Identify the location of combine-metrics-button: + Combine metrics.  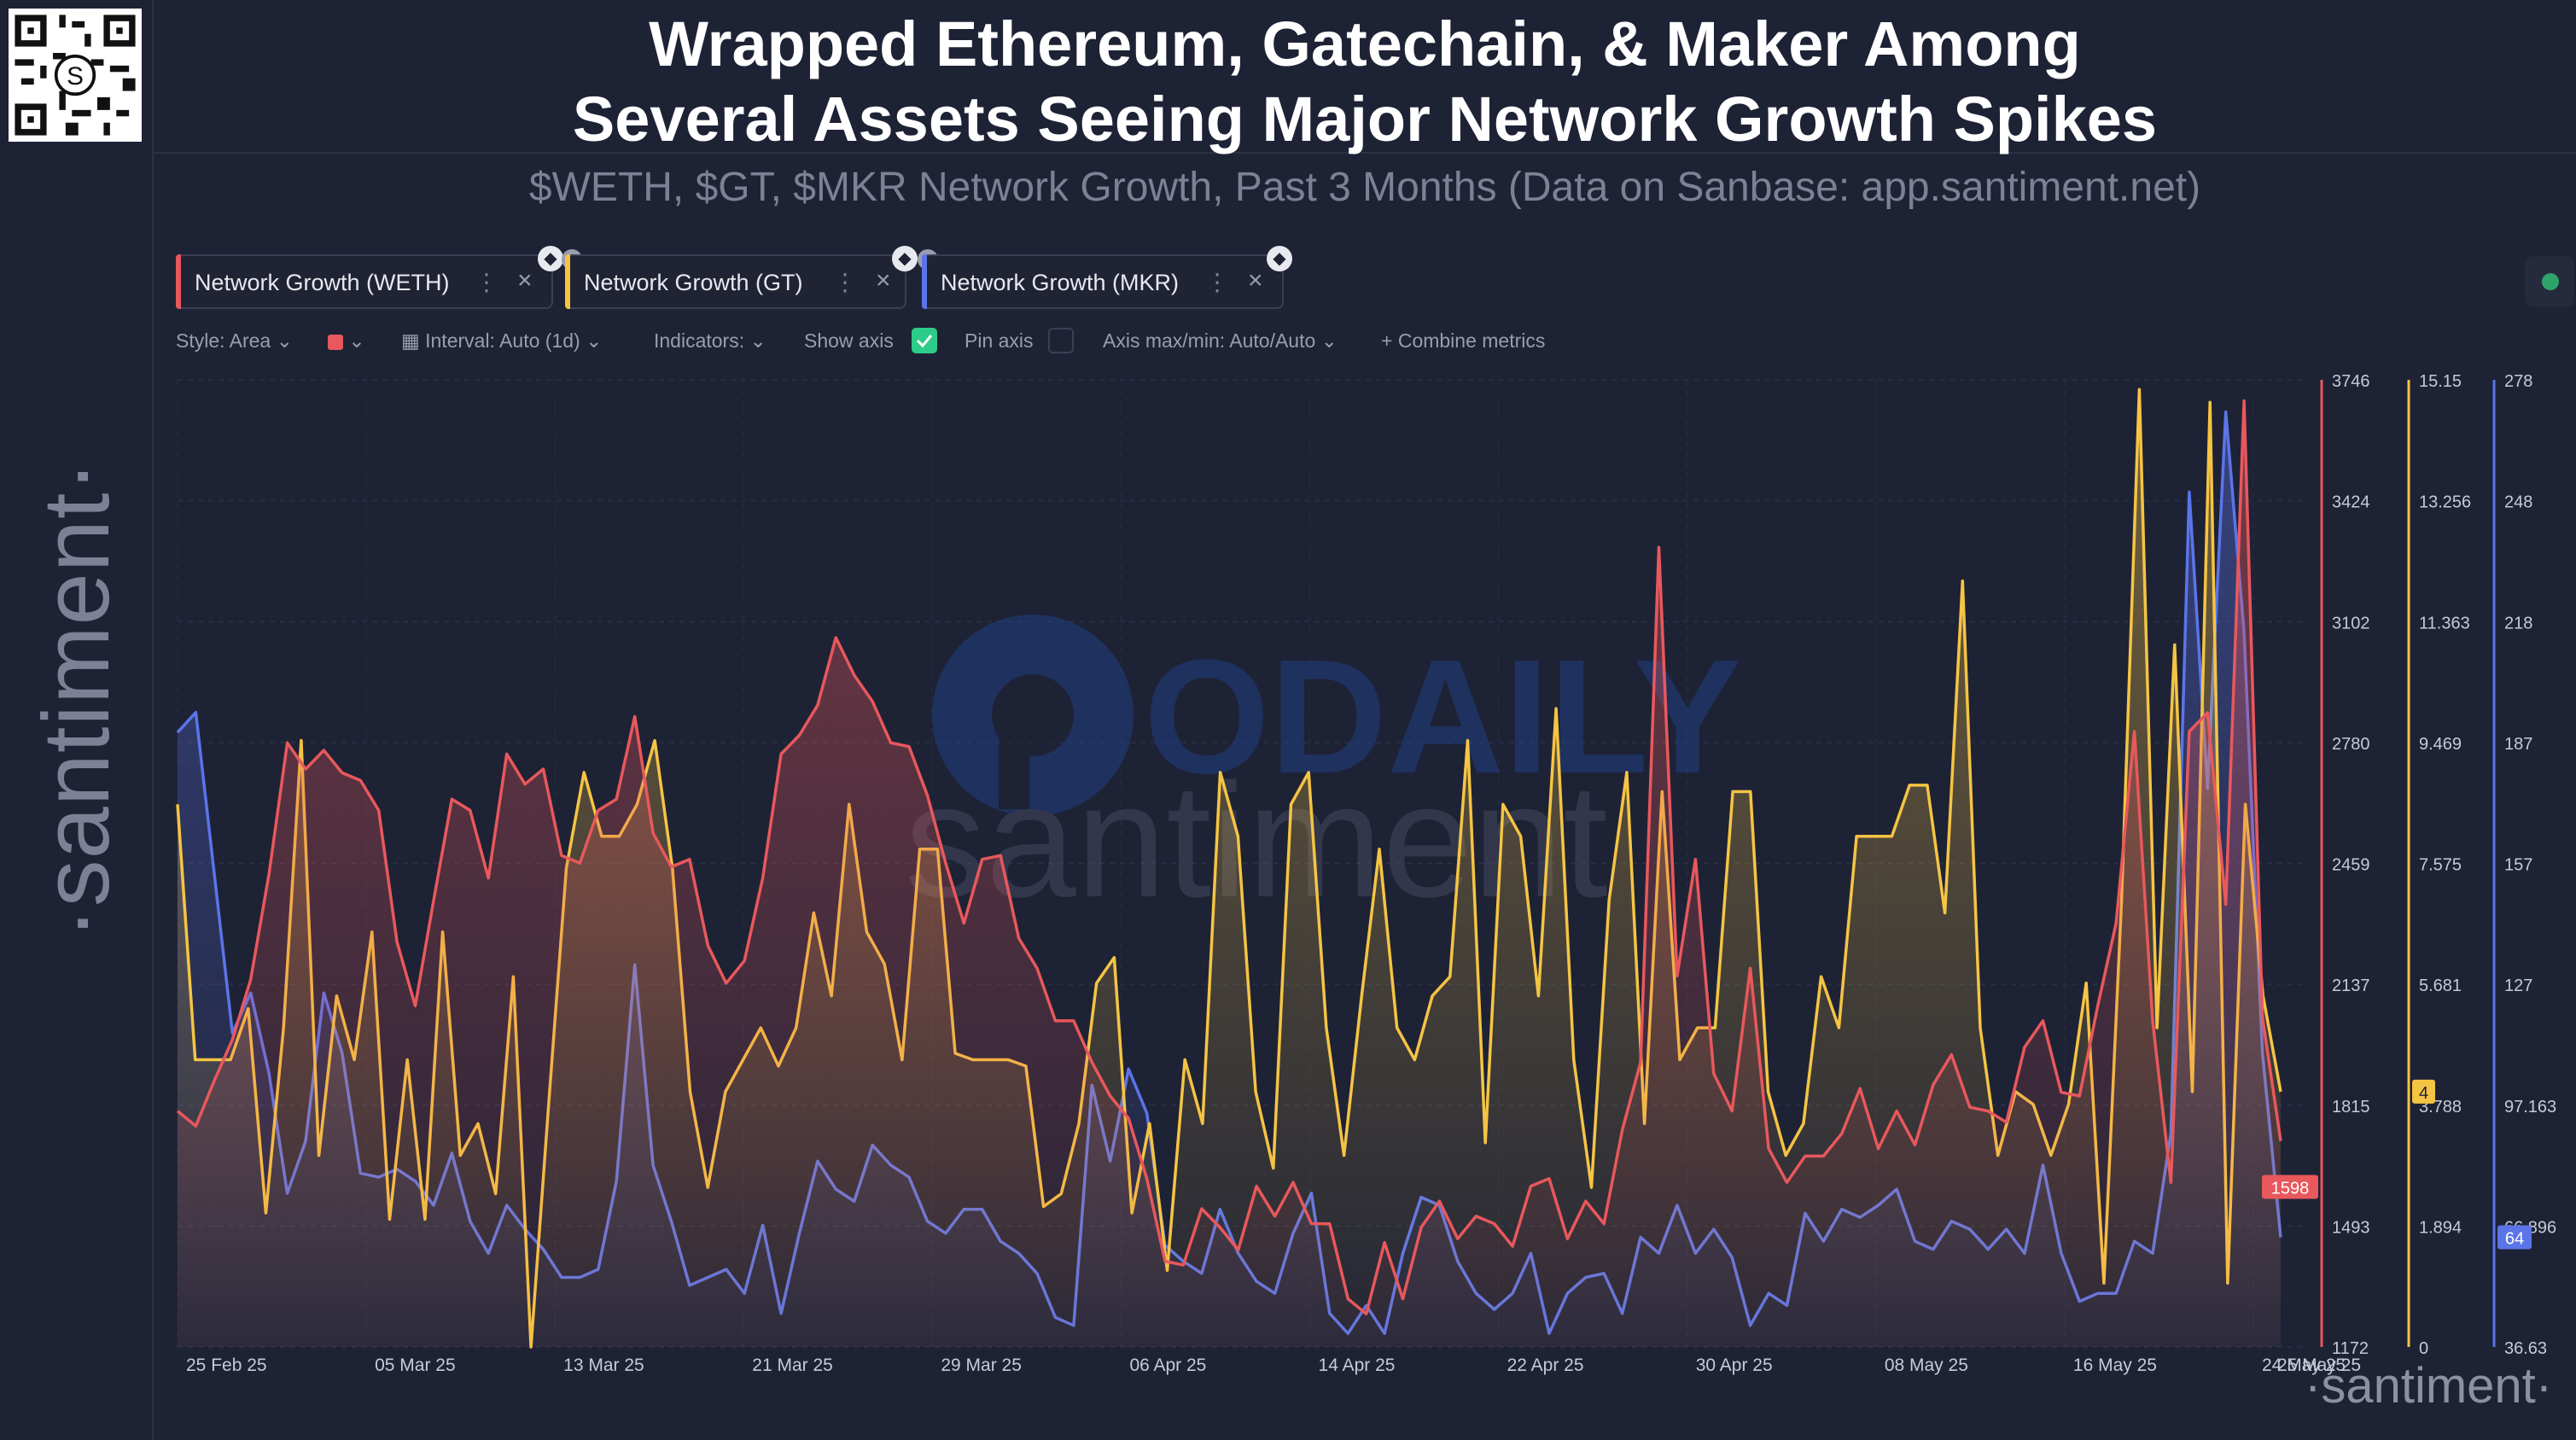
(1463, 341).